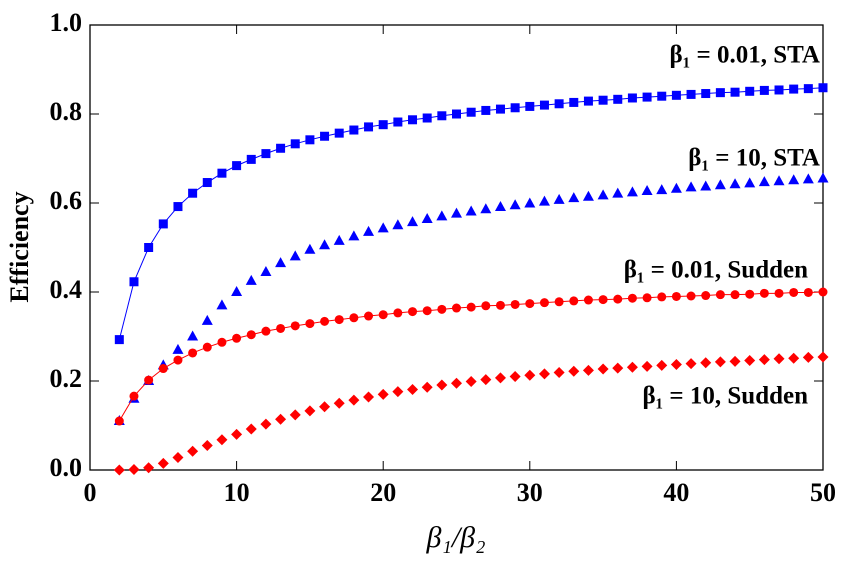  Describe the element at coordinates (66, 467) in the screenshot. I see `y-tick-label: 0.0` at that location.